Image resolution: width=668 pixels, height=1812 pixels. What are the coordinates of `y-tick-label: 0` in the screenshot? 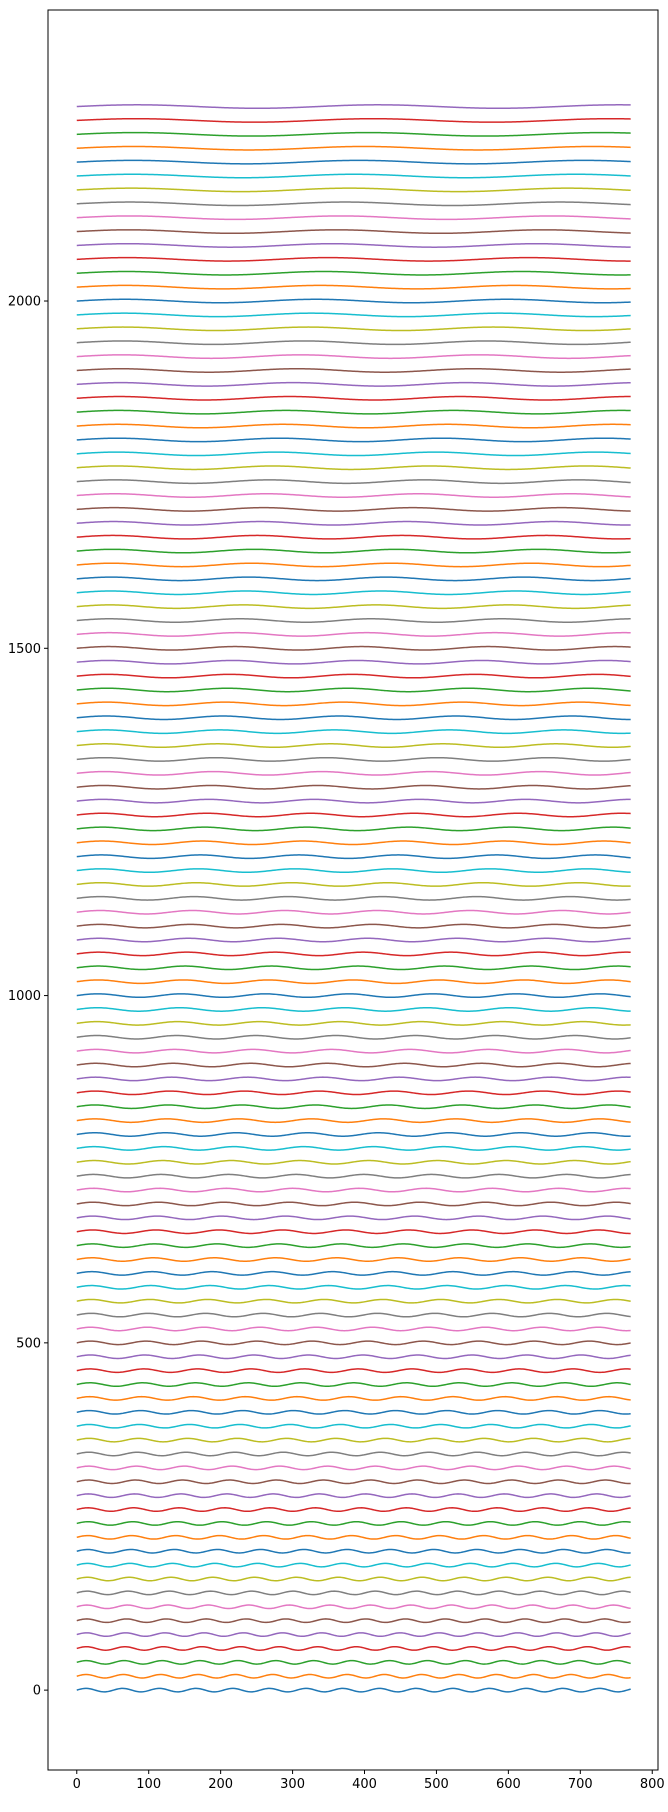 It's located at (37, 1691).